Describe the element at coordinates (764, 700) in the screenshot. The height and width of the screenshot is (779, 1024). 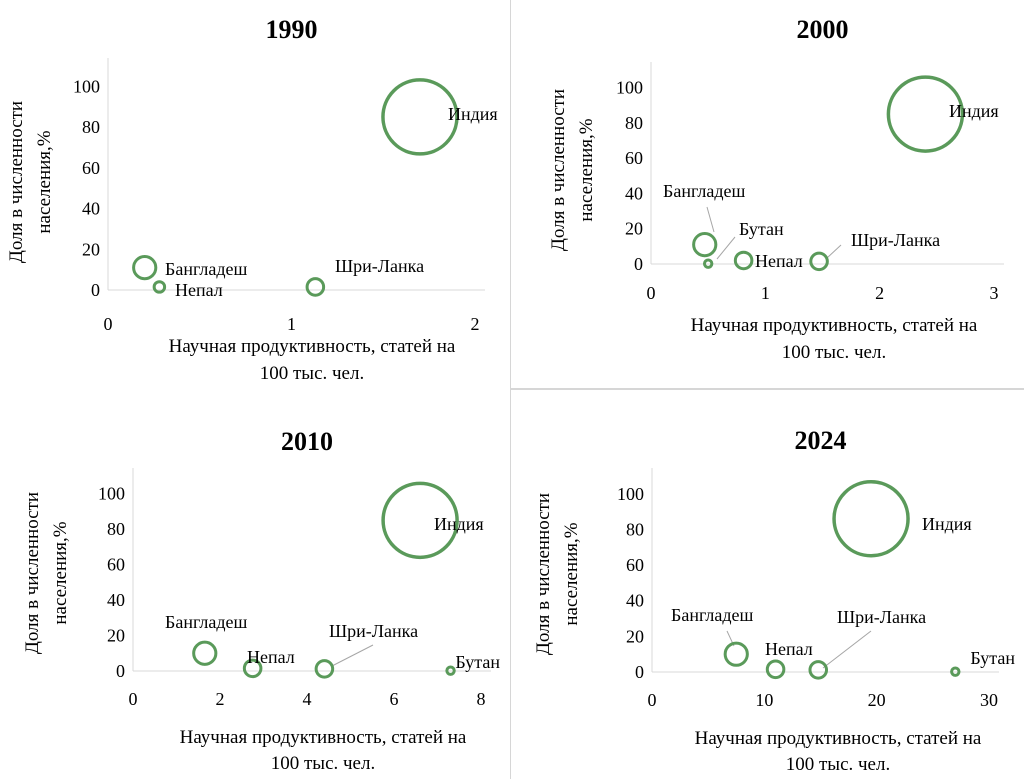
I see `x-tick-label: 10` at that location.